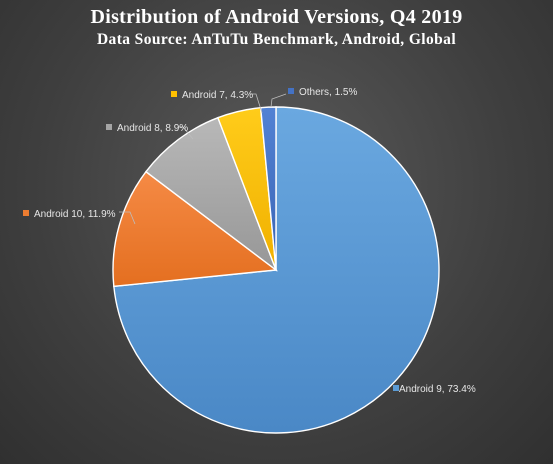 Image resolution: width=553 pixels, height=464 pixels. I want to click on data-label-android-8: Android 8, 8.9%, so click(152, 128).